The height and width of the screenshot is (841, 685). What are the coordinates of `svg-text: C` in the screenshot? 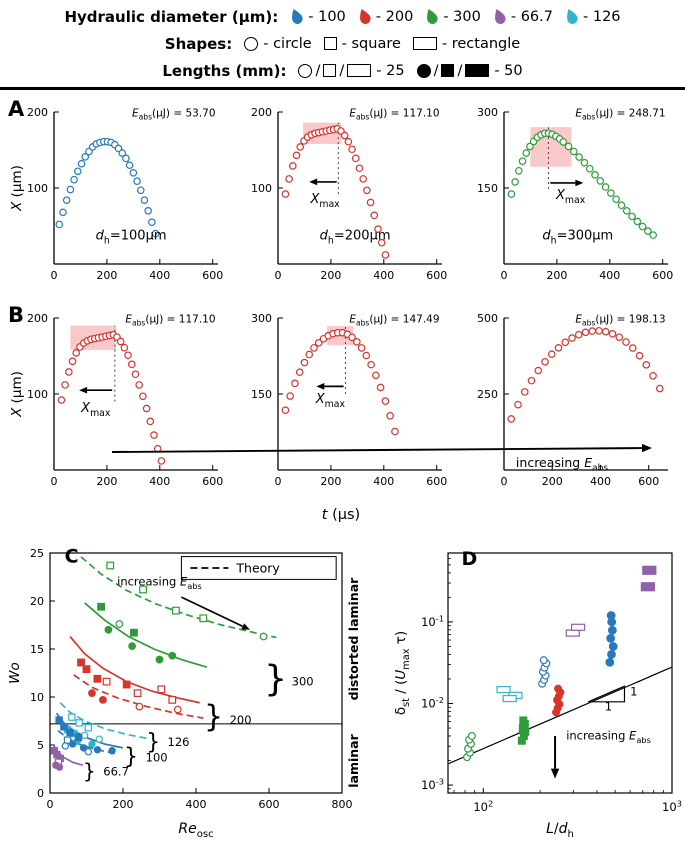 It's located at (72, 557).